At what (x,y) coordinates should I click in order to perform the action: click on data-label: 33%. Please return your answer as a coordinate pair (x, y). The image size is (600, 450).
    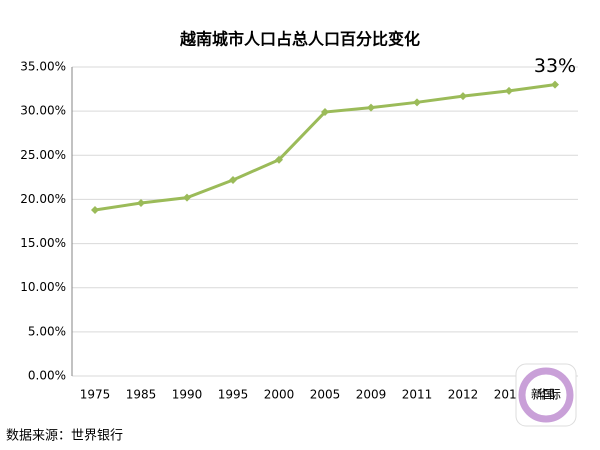
    Looking at the image, I should click on (555, 66).